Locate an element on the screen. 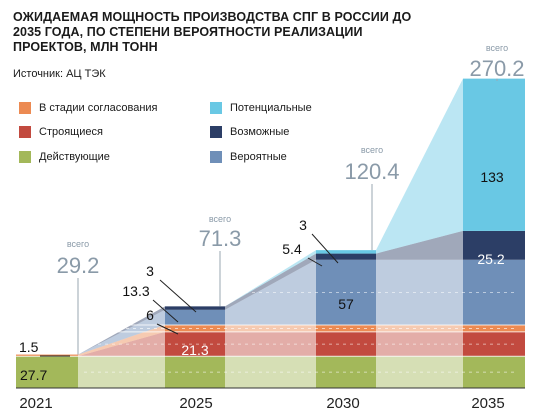  value-label-under-construction-2025: 21.3 is located at coordinates (194, 350).